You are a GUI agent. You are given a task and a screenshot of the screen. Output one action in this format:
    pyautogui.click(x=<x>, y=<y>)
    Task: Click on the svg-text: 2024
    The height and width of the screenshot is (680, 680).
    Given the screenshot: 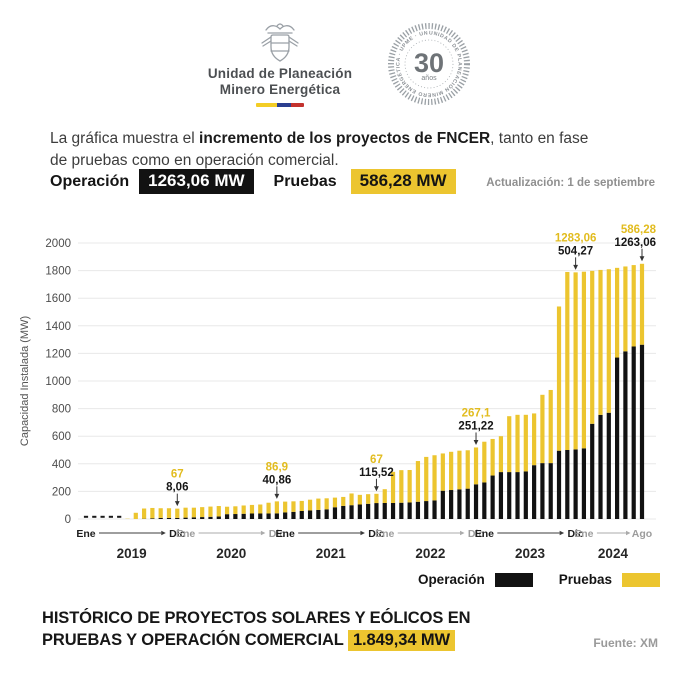 What is the action you would take?
    pyautogui.click(x=613, y=553)
    